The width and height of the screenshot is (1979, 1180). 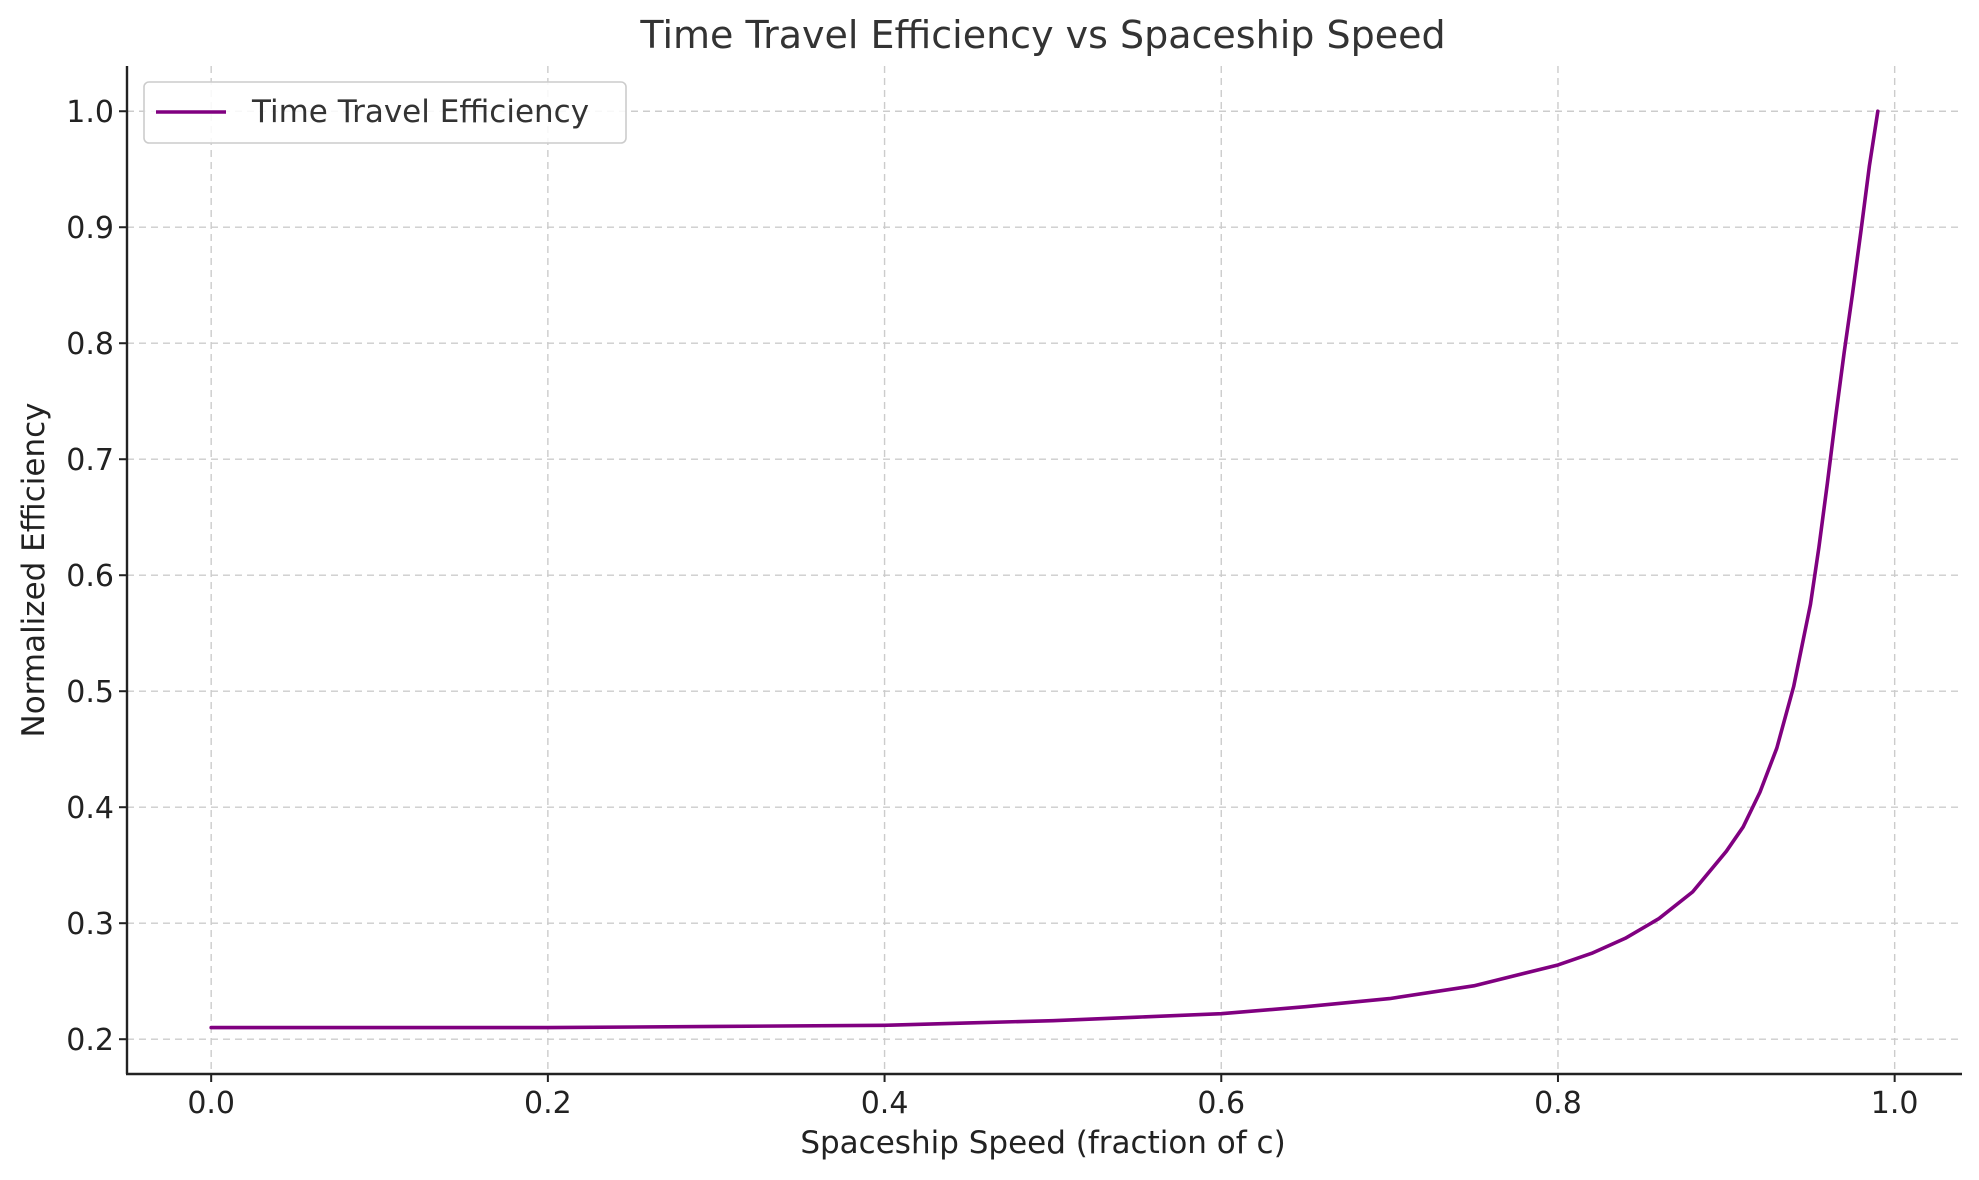 I want to click on x-axis-label: Spaceship Speed (fraction of c), so click(x=1042, y=1143).